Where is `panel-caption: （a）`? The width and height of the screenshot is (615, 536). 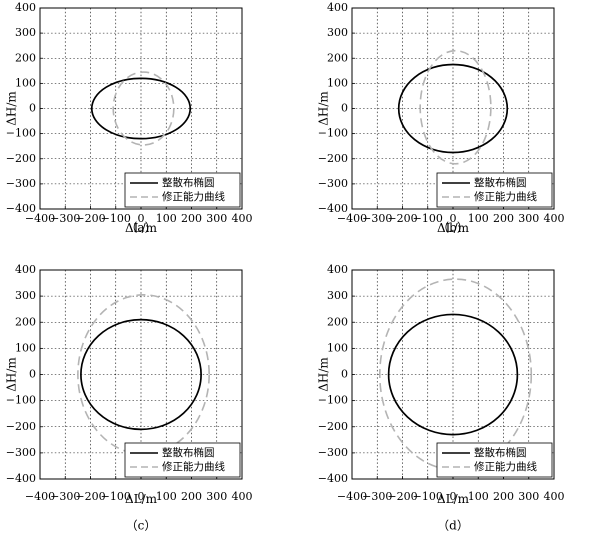
panel-caption: （a） is located at coordinates (140, 228).